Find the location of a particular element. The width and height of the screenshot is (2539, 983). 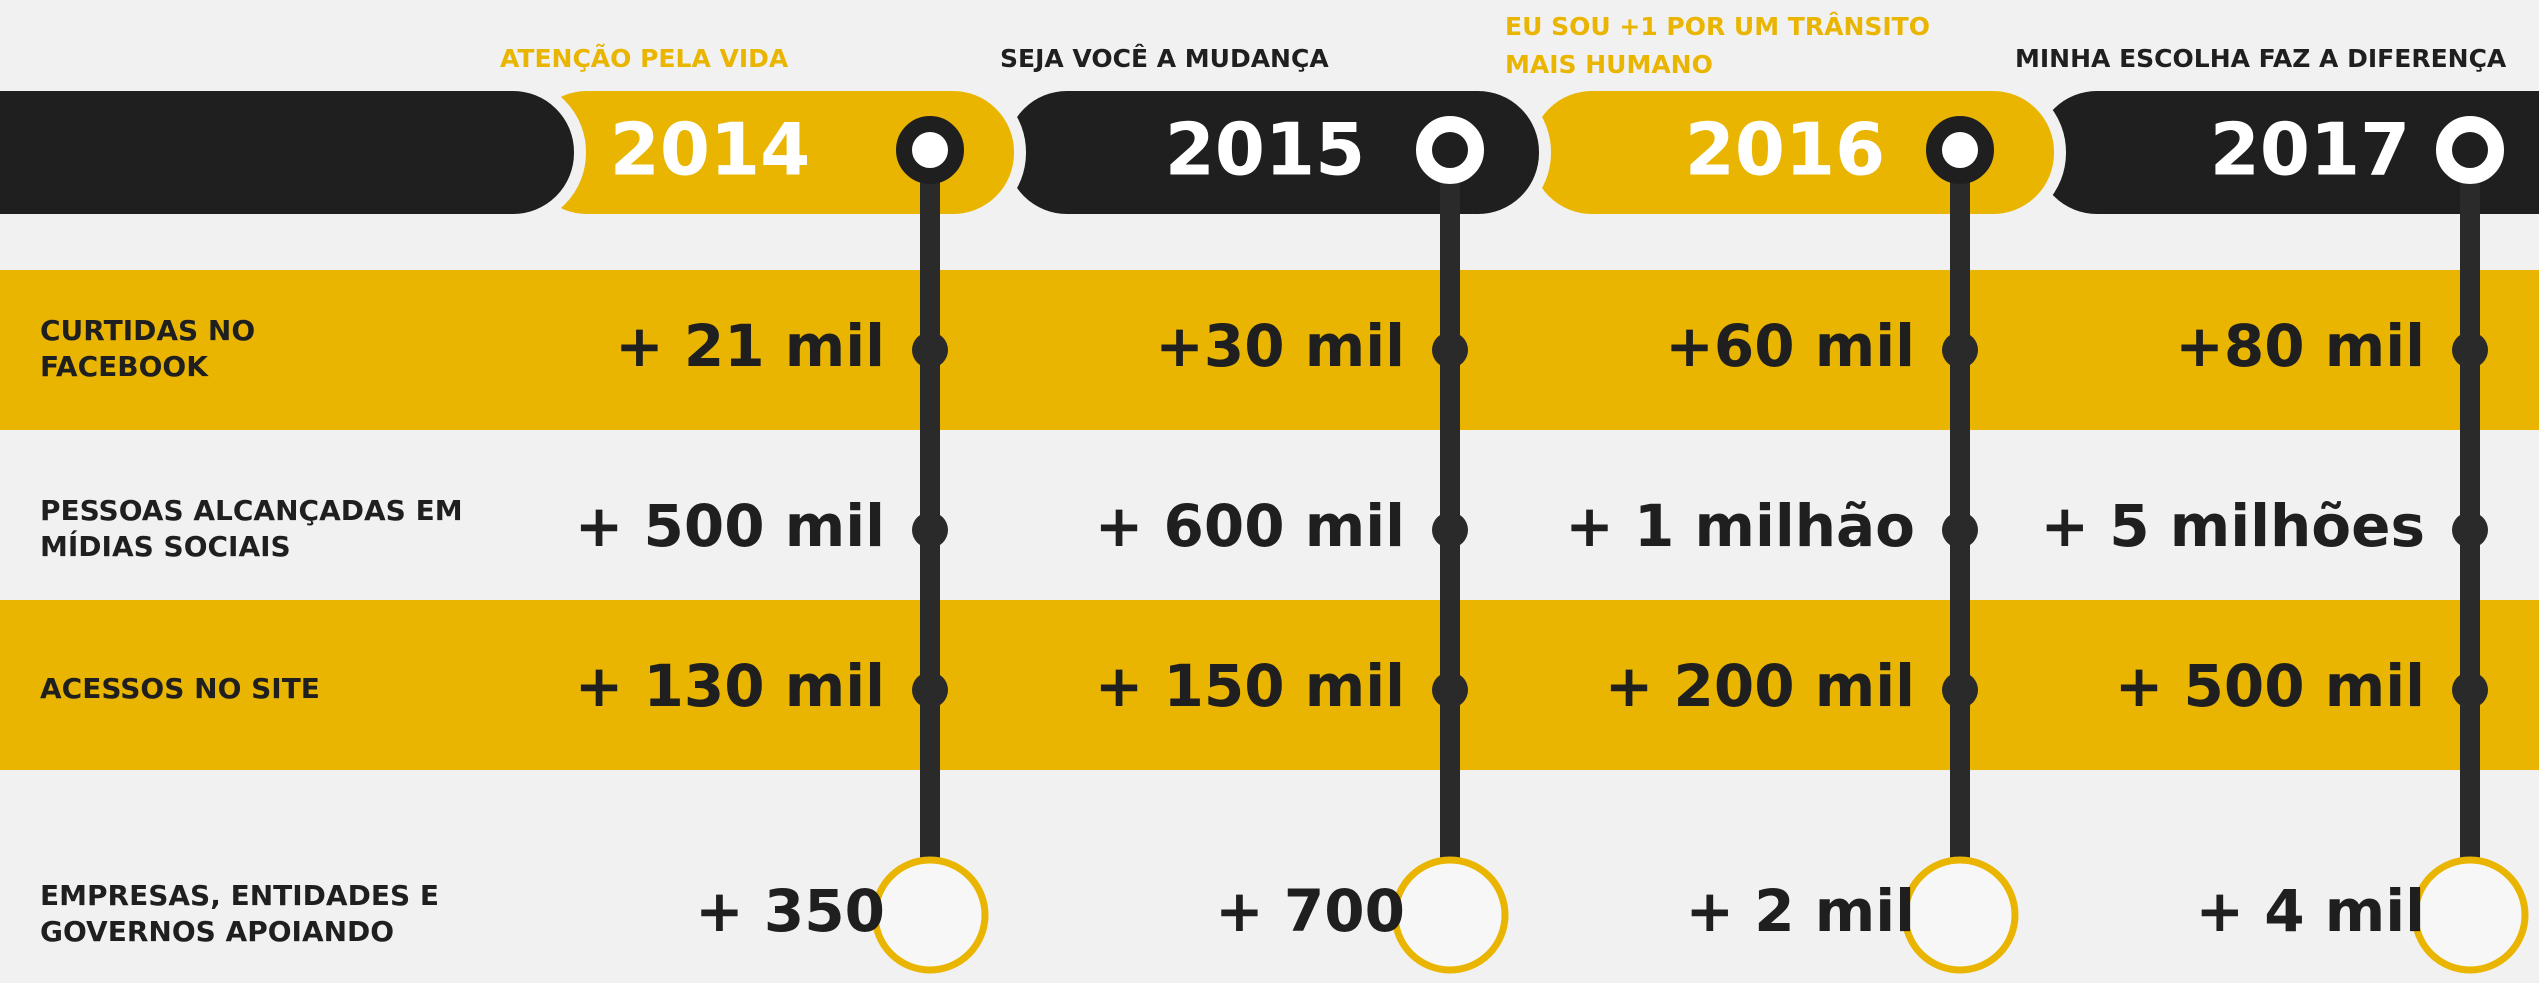

value: + 5 milhões is located at coordinates (2232, 526).